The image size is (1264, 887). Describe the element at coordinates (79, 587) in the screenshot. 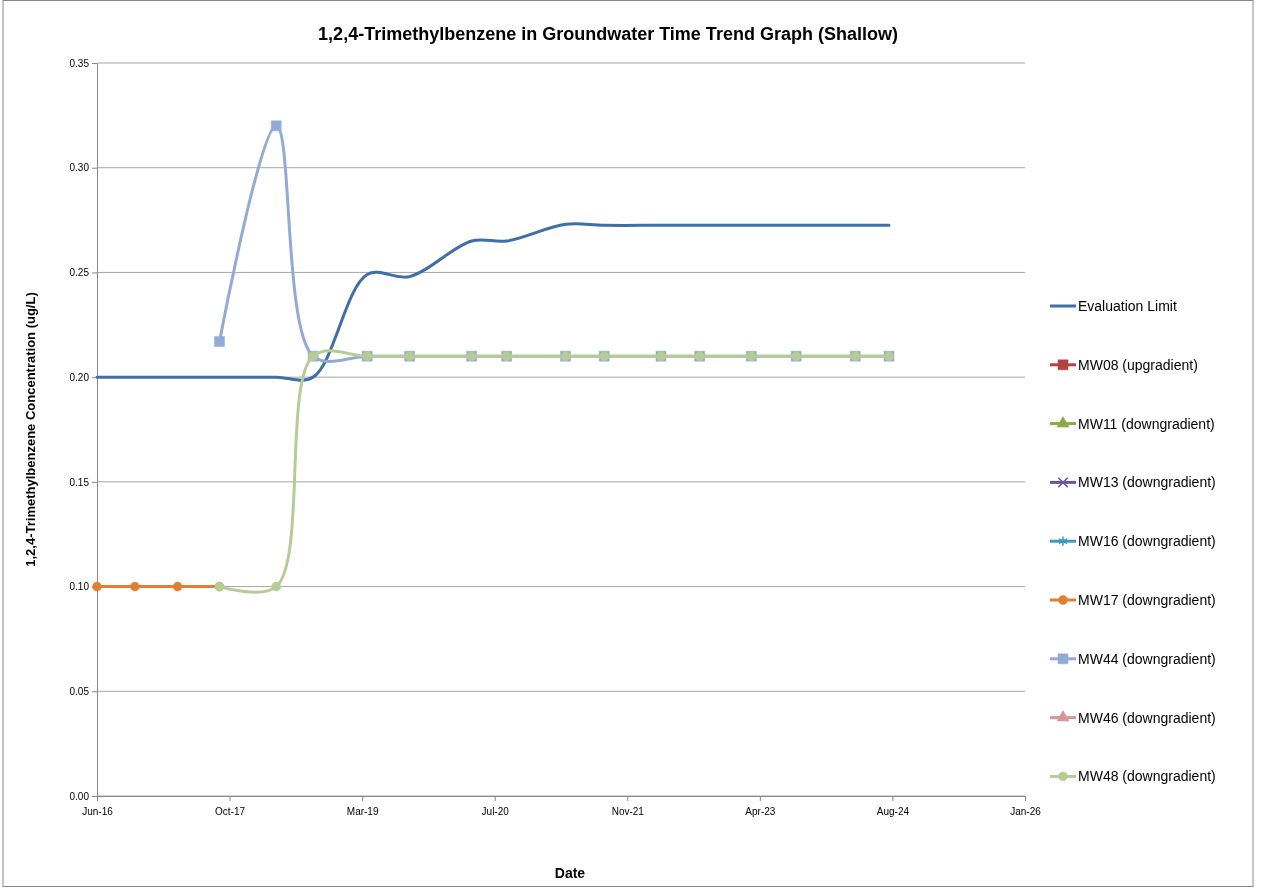

I see `y-tick-label: 0.10` at that location.